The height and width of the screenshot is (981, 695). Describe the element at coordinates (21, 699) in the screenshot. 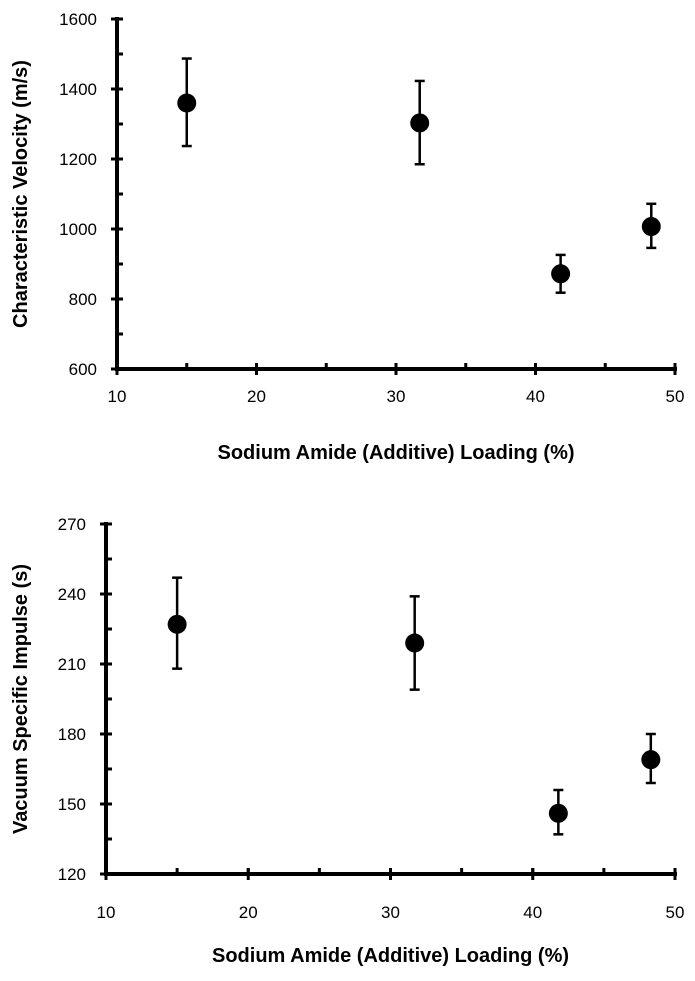

I see `y-axis-title: Vacuum Specific Impulse (s)` at that location.